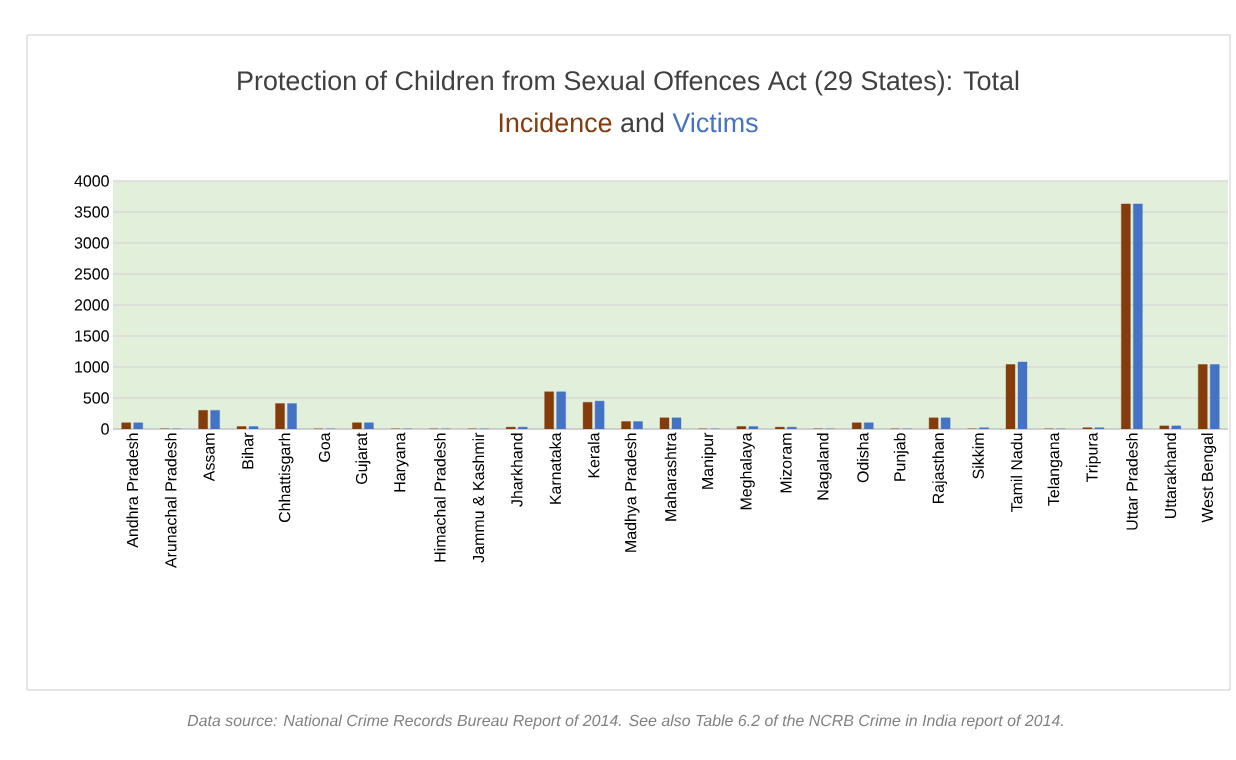 This screenshot has height=760, width=1236. I want to click on y-tick-label: 3000, so click(91, 243).